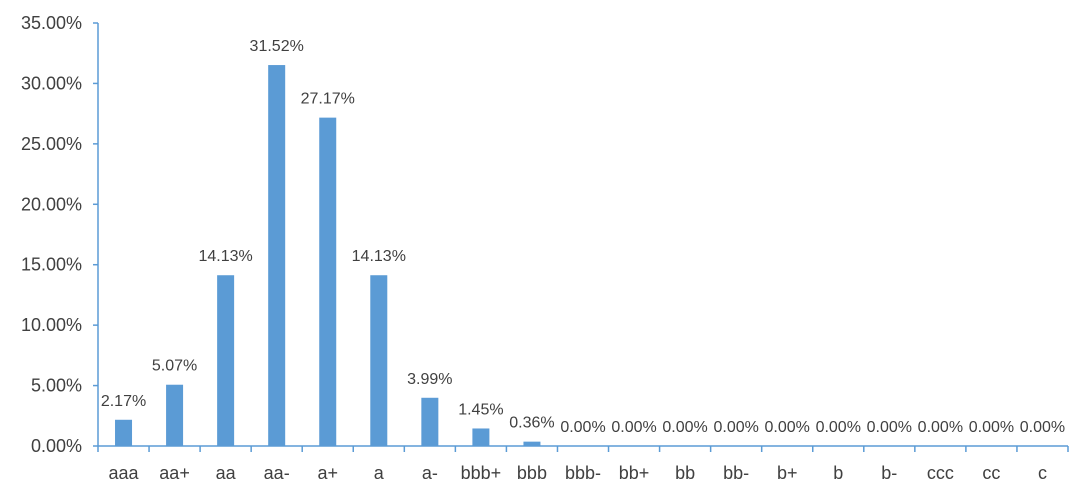  What do you see at coordinates (430, 421) in the screenshot?
I see `bar-a-` at bounding box center [430, 421].